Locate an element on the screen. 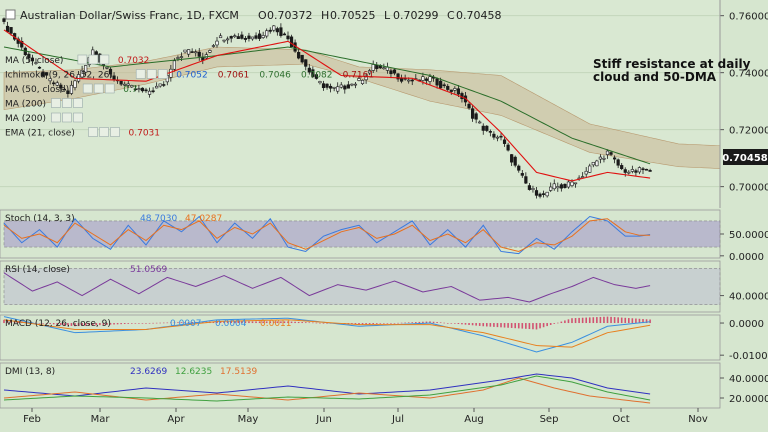  indicator-label: MA (50, close) is located at coordinates (37, 90).